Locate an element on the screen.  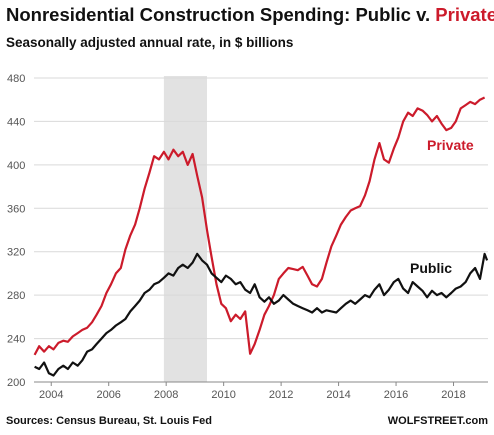
recession-band is located at coordinates (185, 229).